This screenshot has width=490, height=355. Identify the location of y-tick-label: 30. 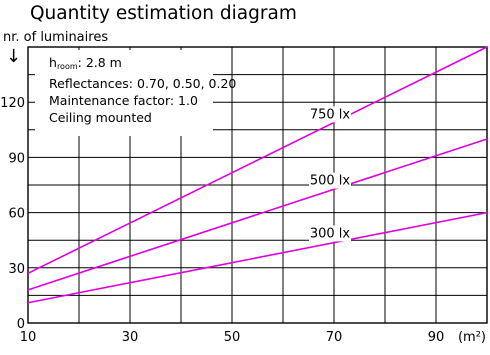
(16, 269).